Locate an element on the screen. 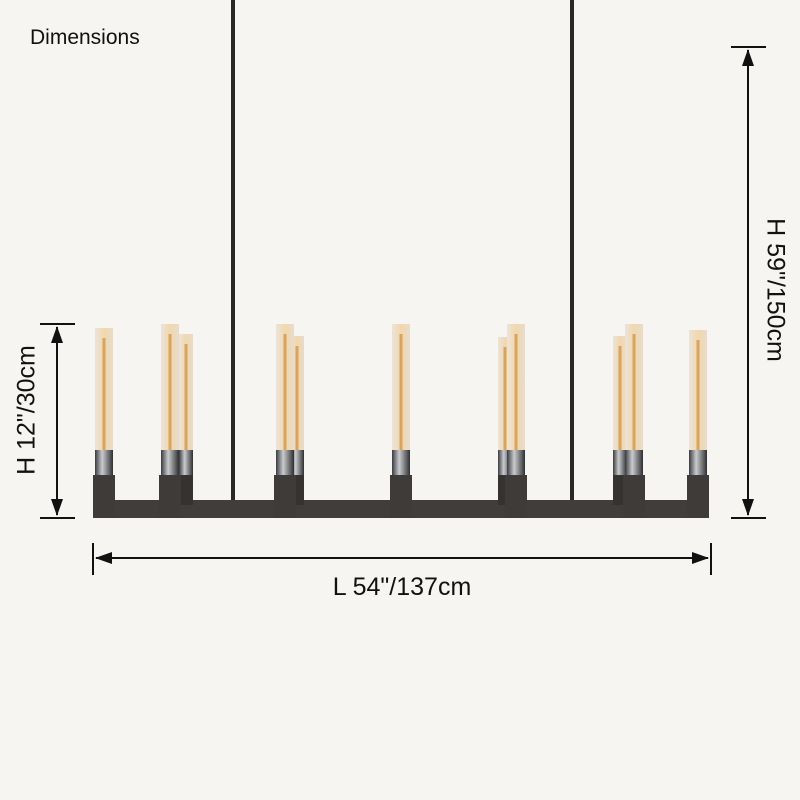 This screenshot has width=800, height=800. rod-left is located at coordinates (233, 251).